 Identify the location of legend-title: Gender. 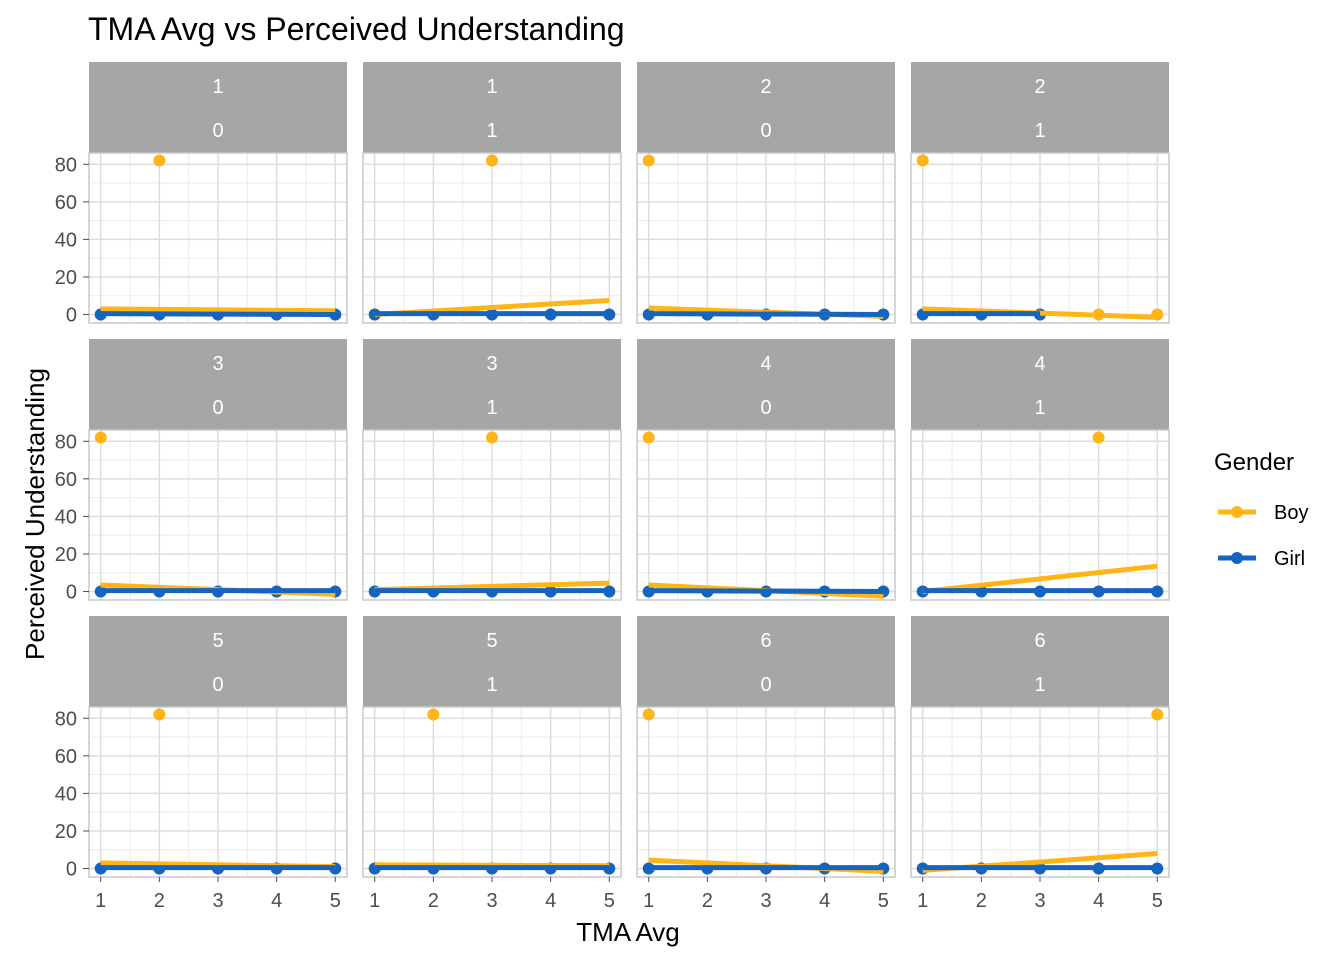
(1254, 462).